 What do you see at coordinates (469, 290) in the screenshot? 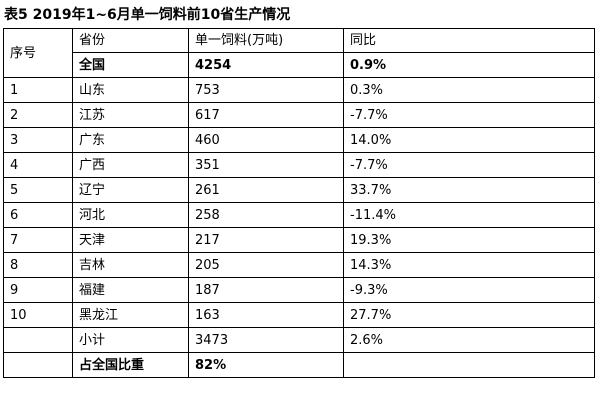
I see `cell-yoy: -9.3%` at bounding box center [469, 290].